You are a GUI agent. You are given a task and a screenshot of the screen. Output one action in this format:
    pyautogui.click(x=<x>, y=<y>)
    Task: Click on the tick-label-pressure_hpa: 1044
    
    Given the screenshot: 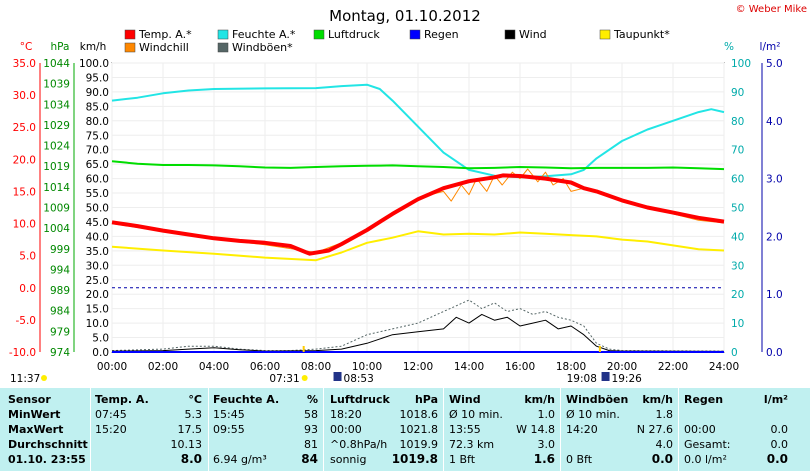 What is the action you would take?
    pyautogui.click(x=56, y=64)
    